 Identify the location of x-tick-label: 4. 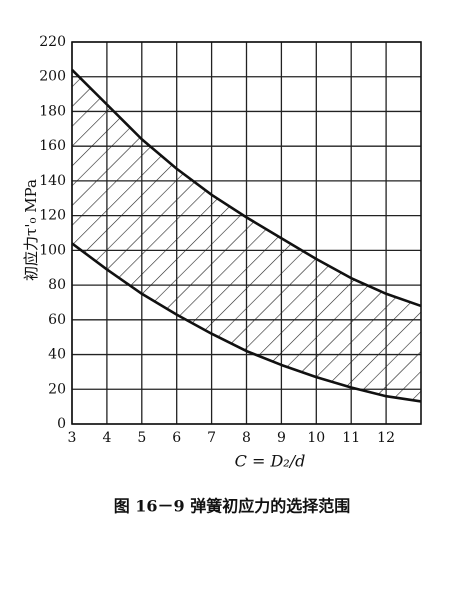
(106, 438).